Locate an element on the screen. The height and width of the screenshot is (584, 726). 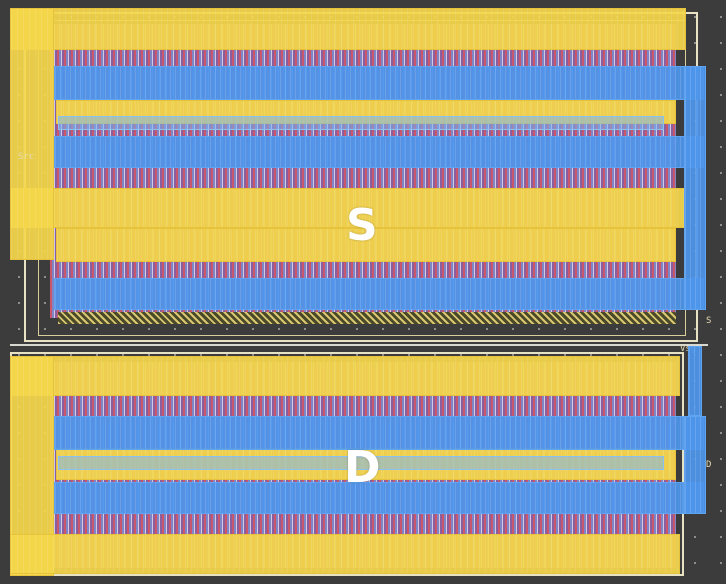
drain-pin-label: D is located at coordinates (709, 465).